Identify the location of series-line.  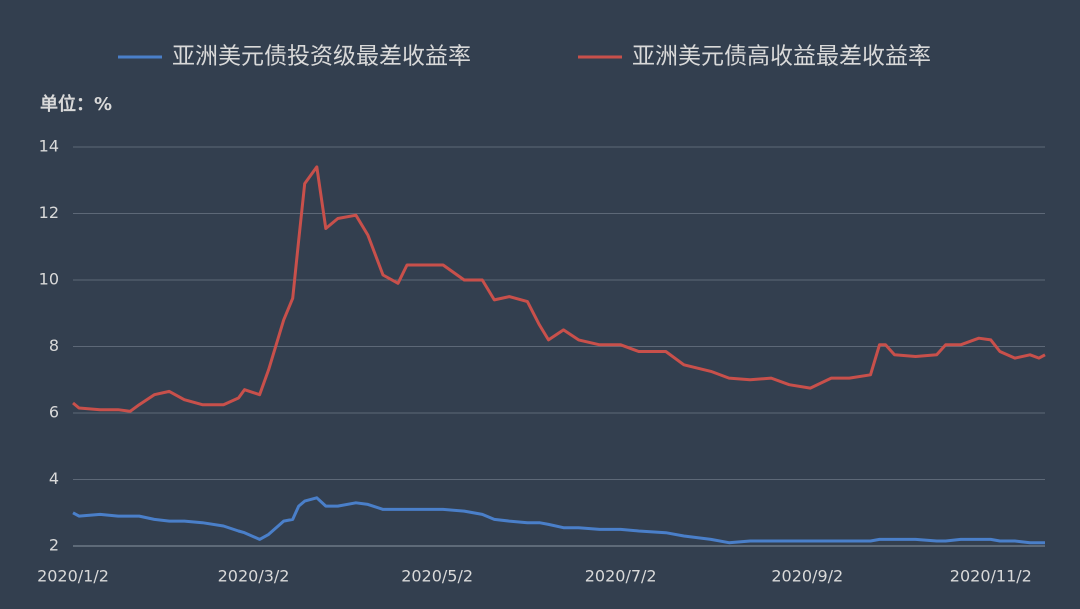
(558, 520).